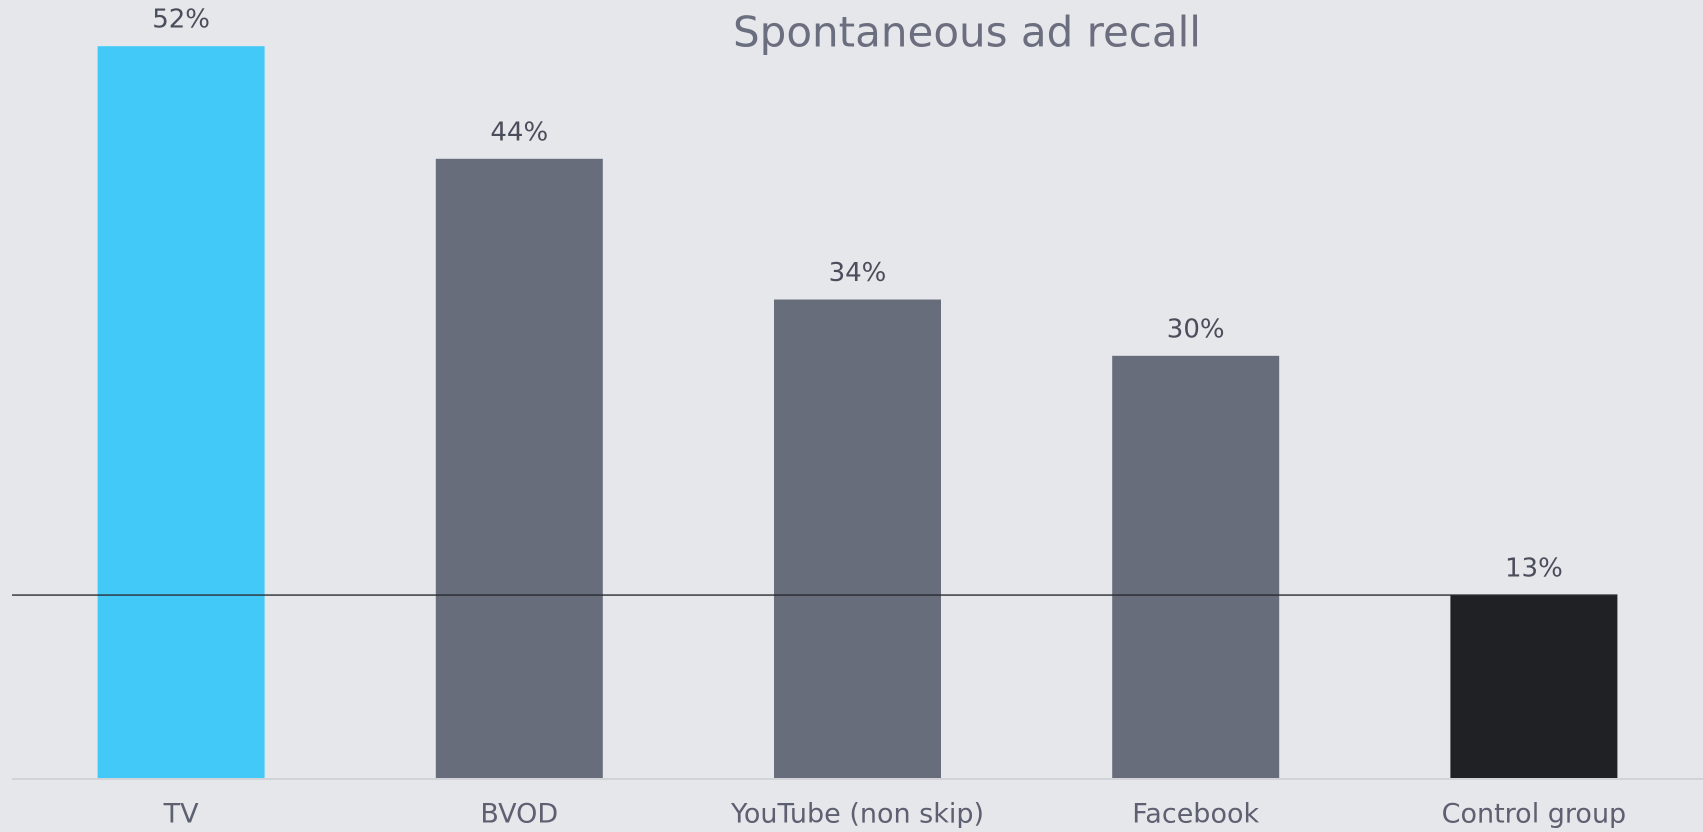 The height and width of the screenshot is (832, 1703). Describe the element at coordinates (519, 814) in the screenshot. I see `x-tick-label: BVOD` at that location.